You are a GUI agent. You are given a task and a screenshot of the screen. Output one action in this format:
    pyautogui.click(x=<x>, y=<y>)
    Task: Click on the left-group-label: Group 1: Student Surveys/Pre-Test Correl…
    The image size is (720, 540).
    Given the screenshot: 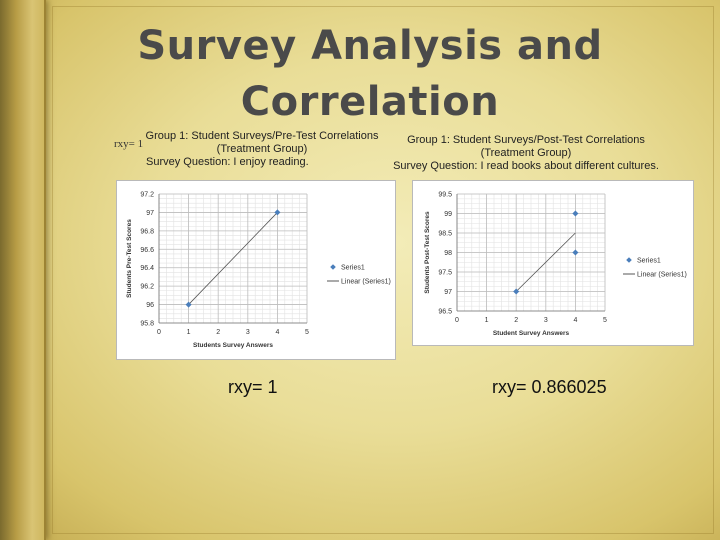 What is the action you would take?
    pyautogui.click(x=262, y=149)
    